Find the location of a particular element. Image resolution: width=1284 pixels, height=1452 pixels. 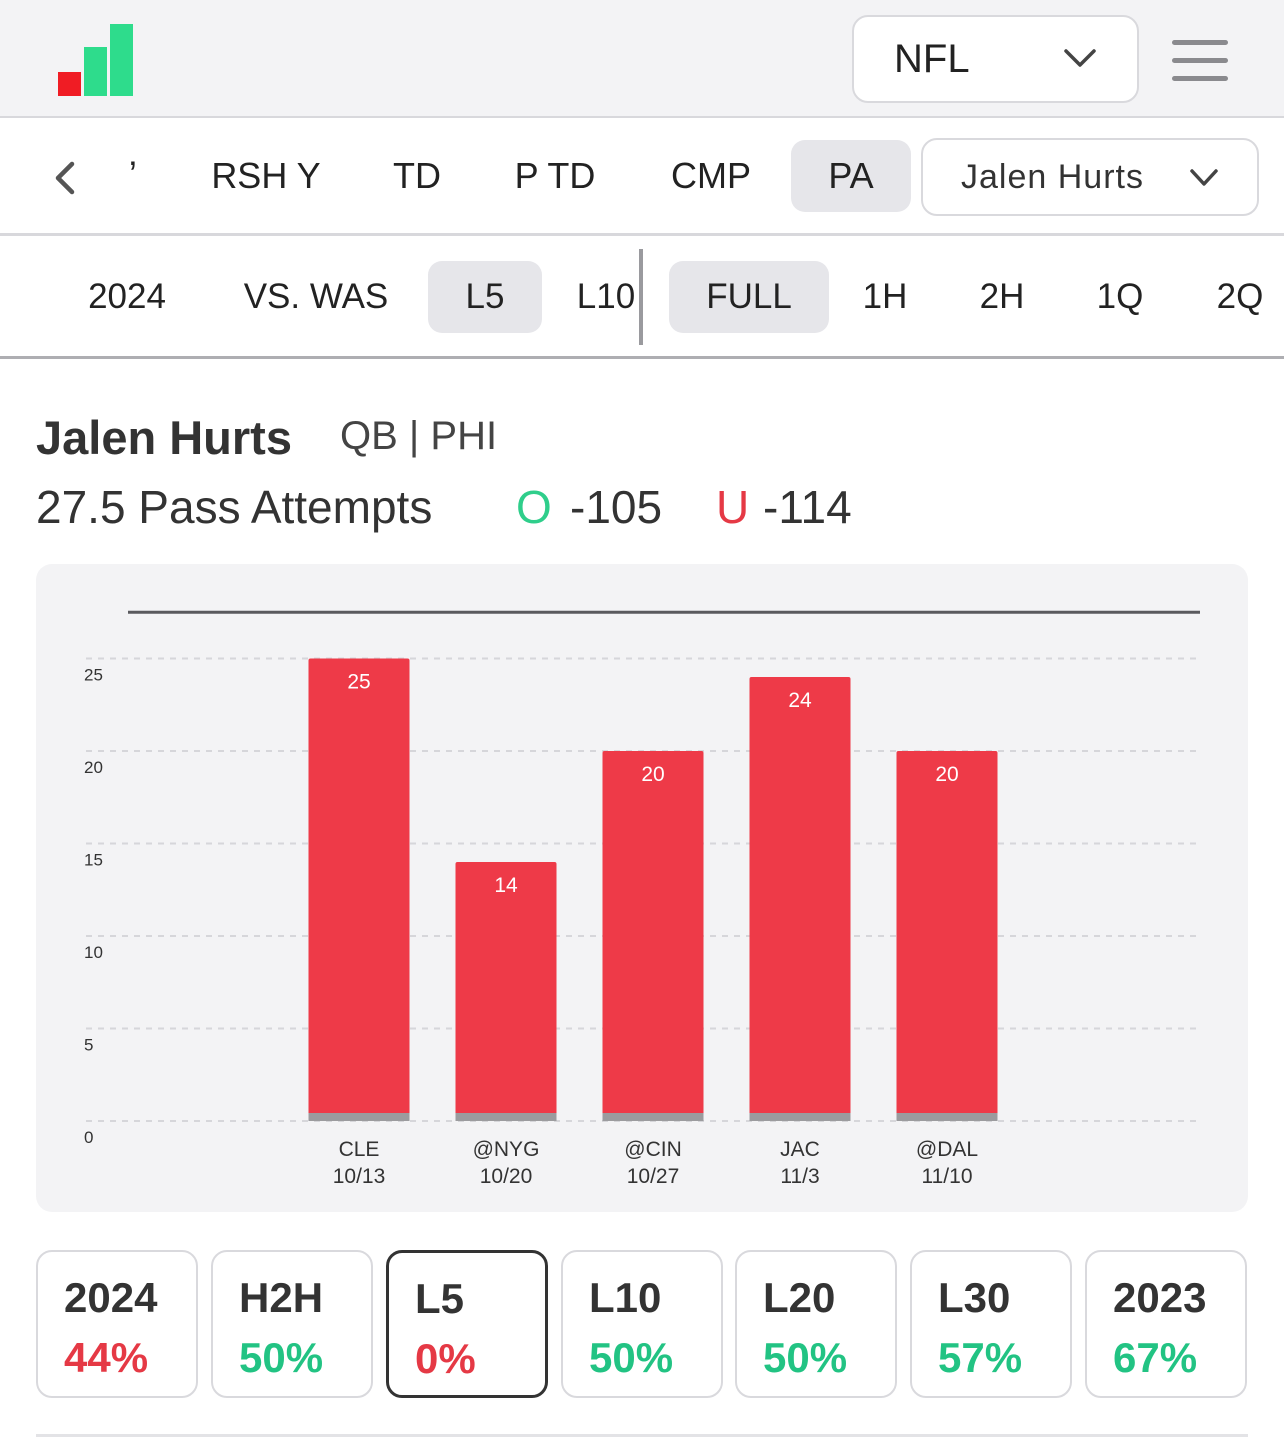

hit-rate-label: 2023 is located at coordinates (1160, 1297).